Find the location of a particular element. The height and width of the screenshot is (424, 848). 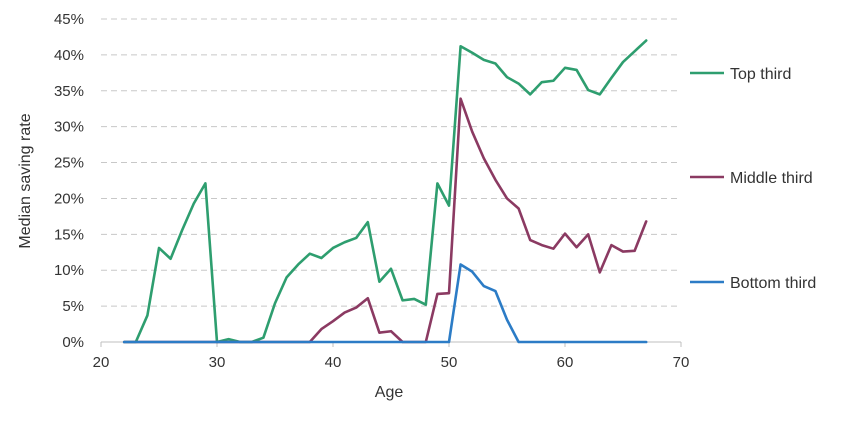

x-tick-label: 40 is located at coordinates (333, 362).